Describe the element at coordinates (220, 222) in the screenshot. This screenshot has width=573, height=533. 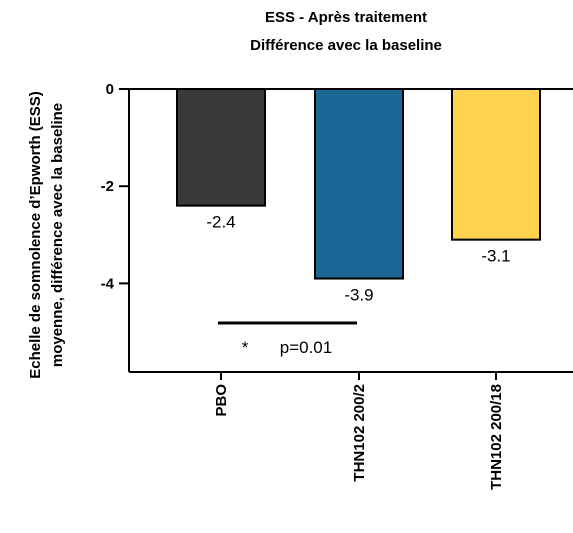
I see `data-label-0: -2.4` at that location.